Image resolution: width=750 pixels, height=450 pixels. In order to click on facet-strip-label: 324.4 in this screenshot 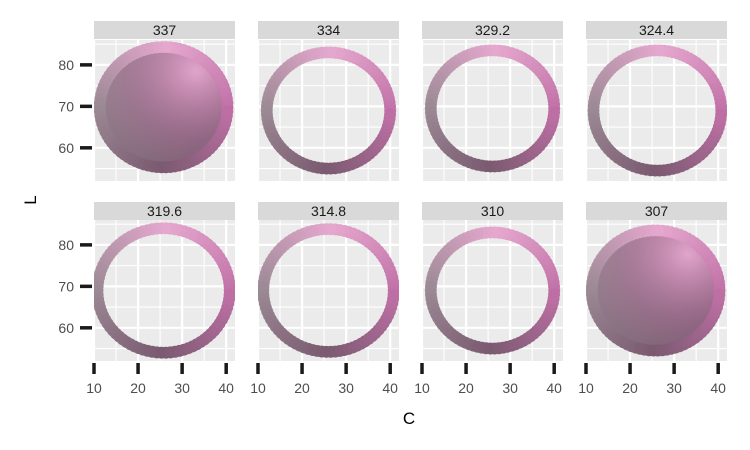, I will do `click(656, 30)`.